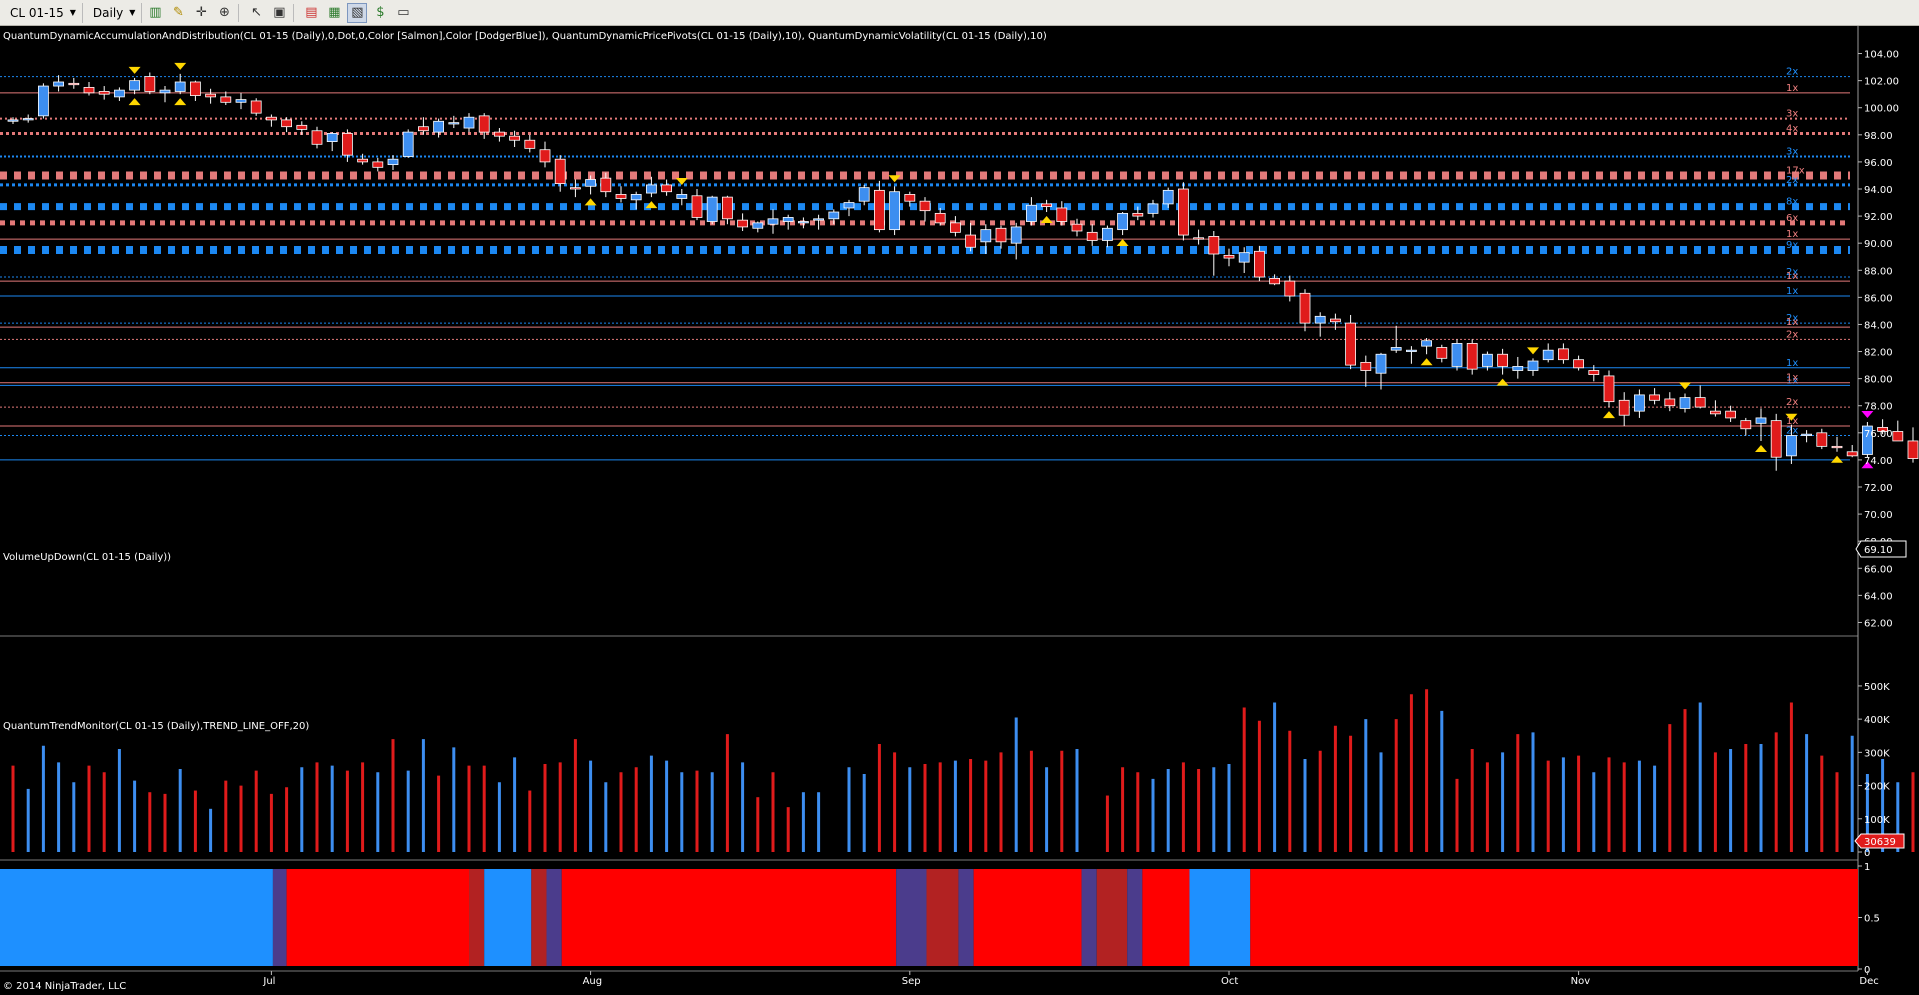 Image resolution: width=1919 pixels, height=995 pixels. I want to click on crosshair-icon: ✛, so click(201, 12).